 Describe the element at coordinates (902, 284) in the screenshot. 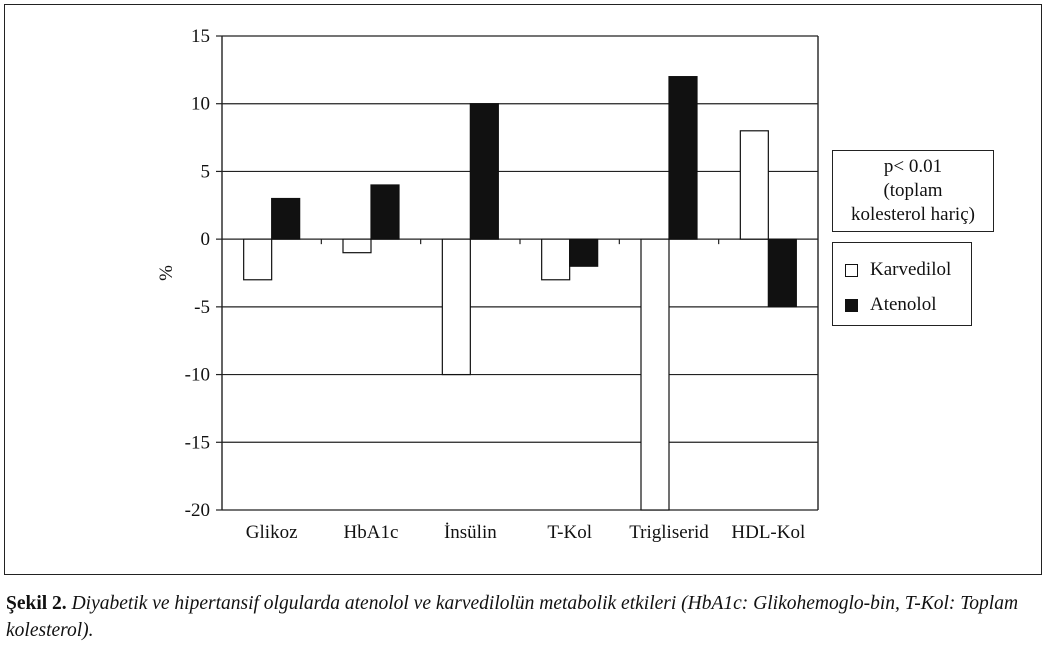

I see `legend: Karvedilol Atenolol` at that location.